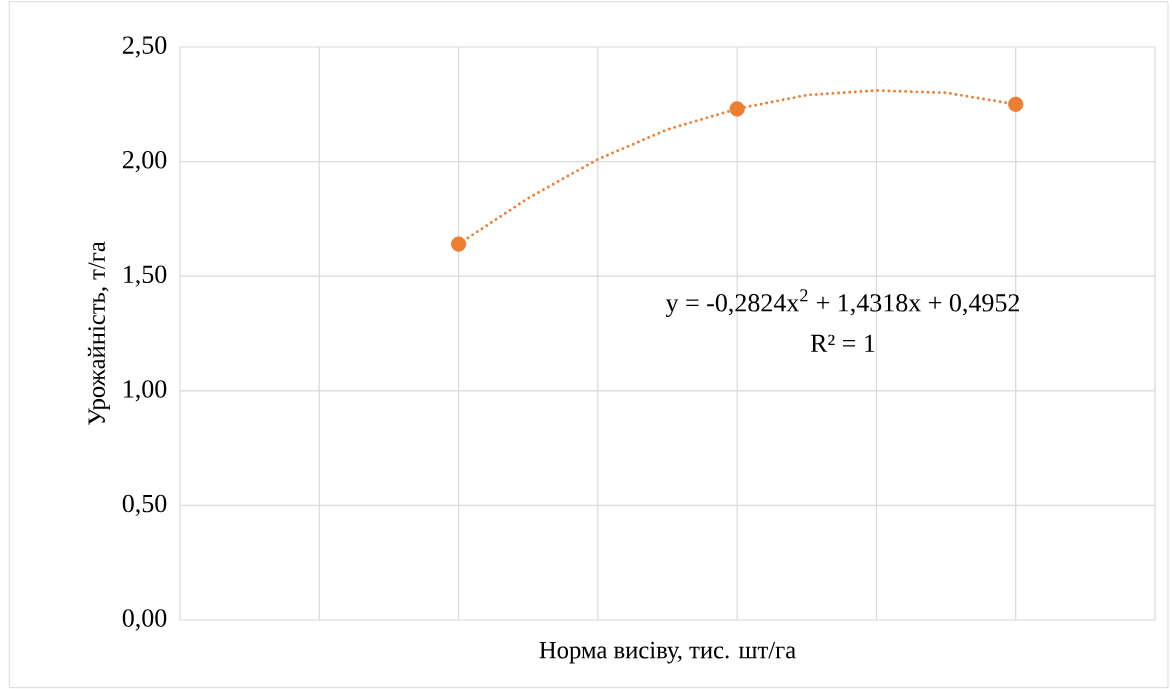 The height and width of the screenshot is (689, 1172). What do you see at coordinates (144, 505) in the screenshot?
I see `y-tick-label: 0,50` at bounding box center [144, 505].